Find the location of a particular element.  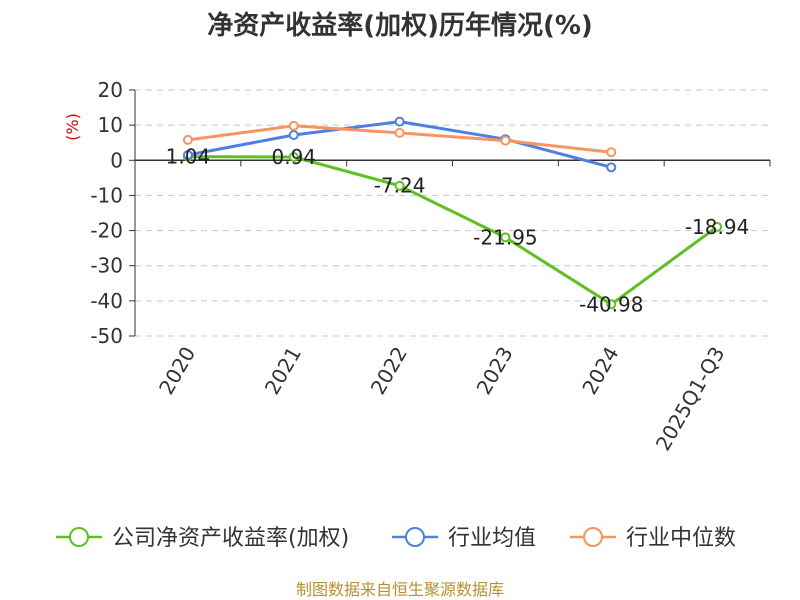

y-tick-label: -10 is located at coordinates (106, 195).